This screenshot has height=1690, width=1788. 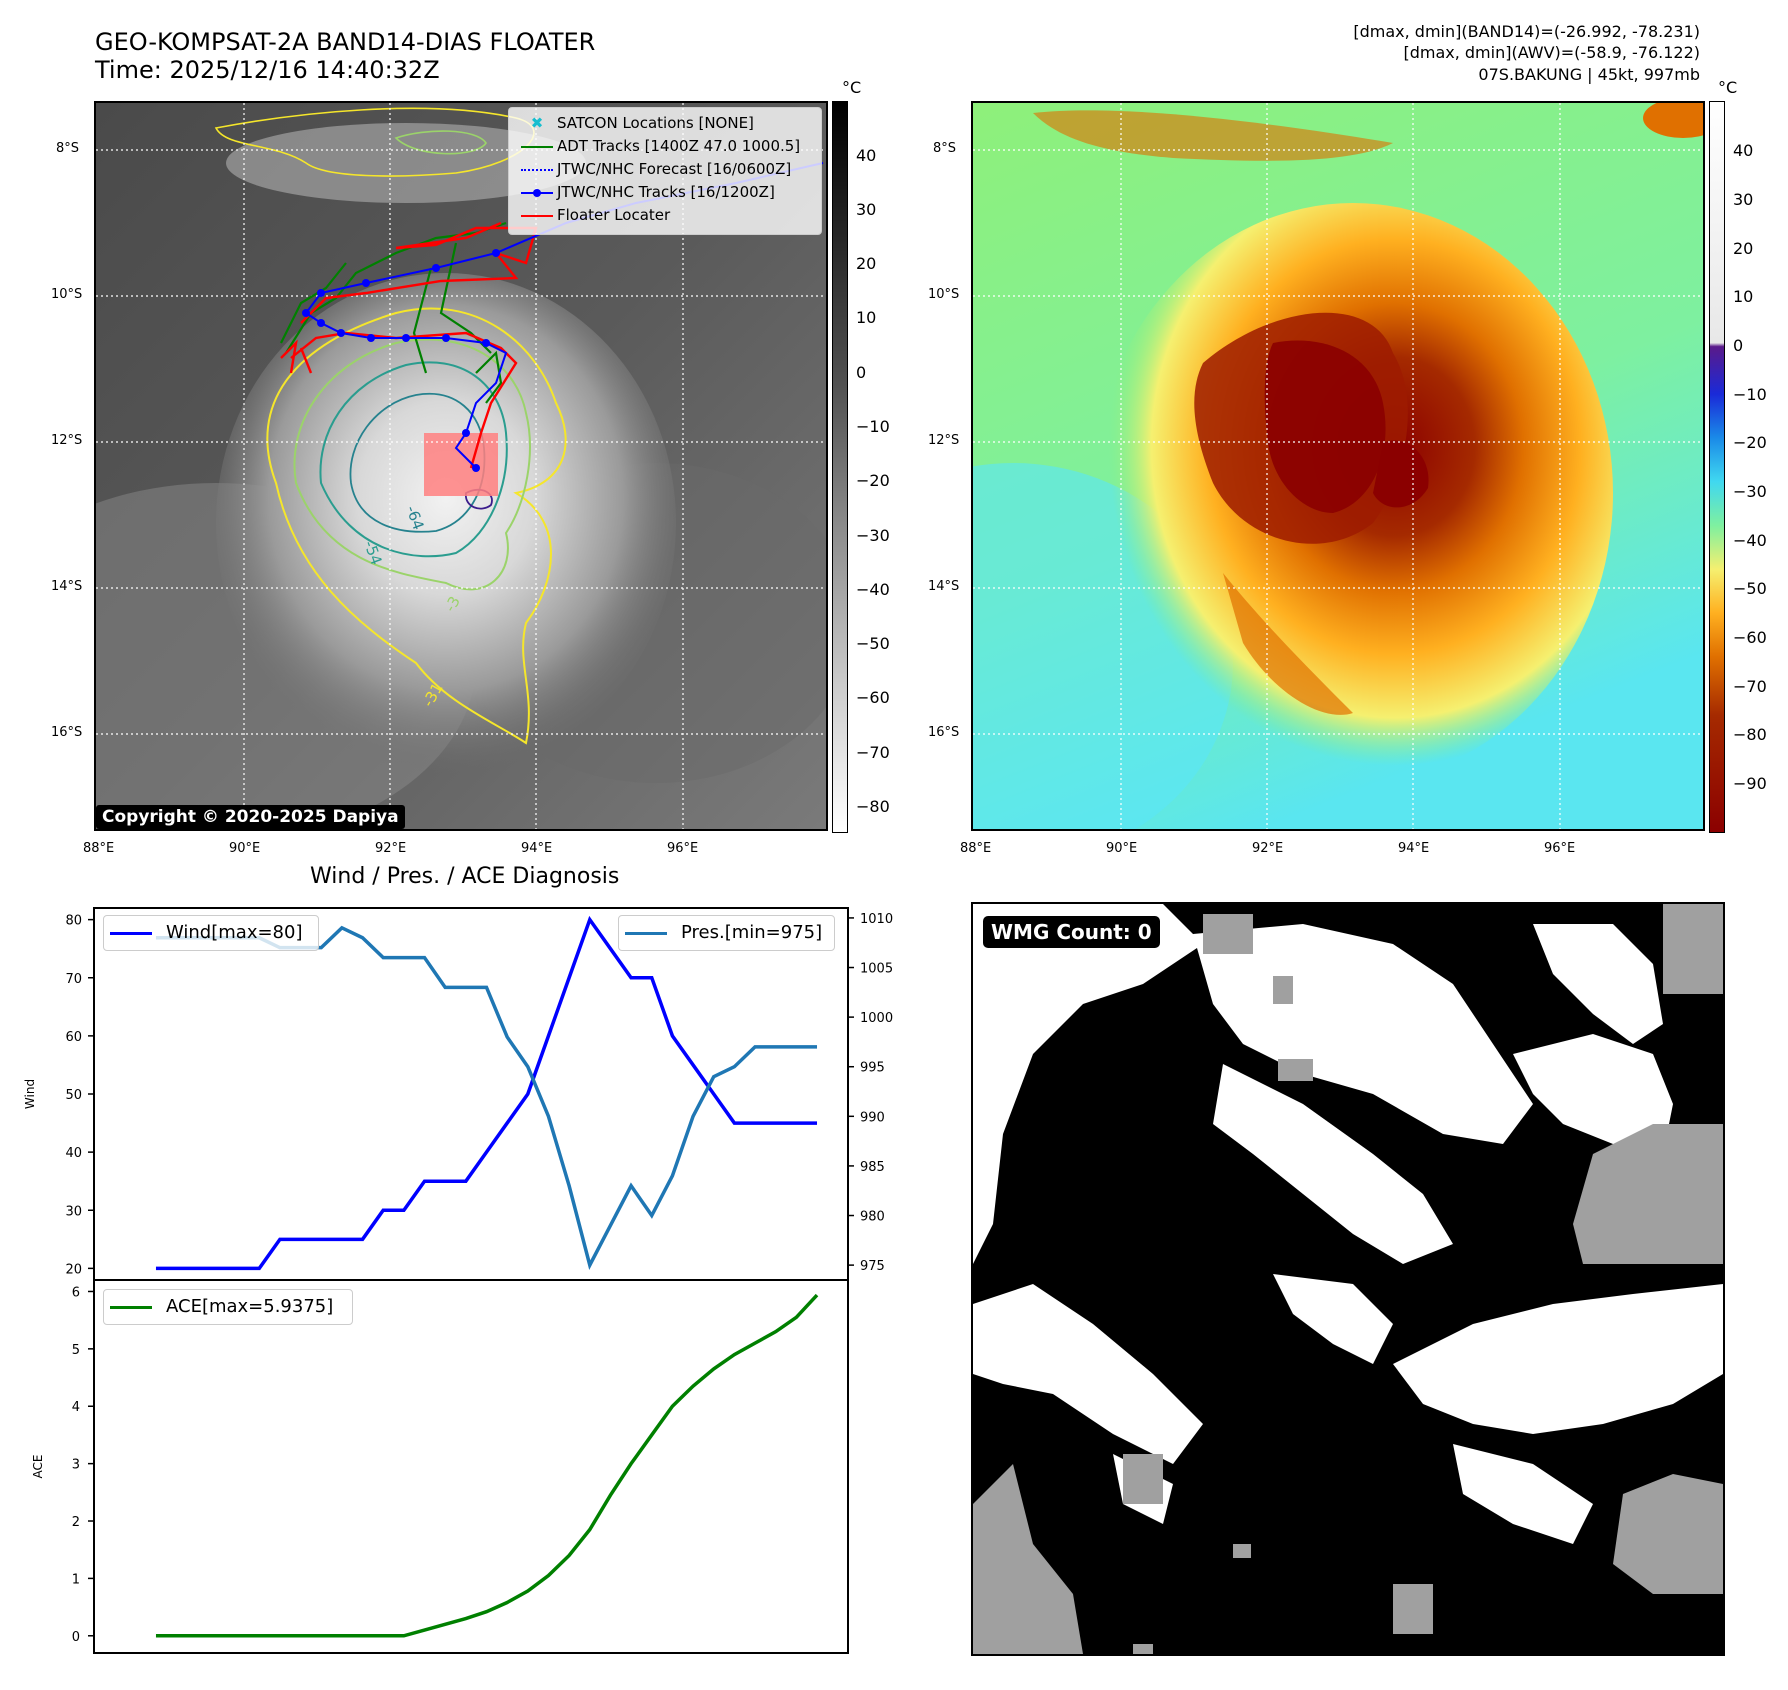 I want to click on cb-color-tick: 0, so click(x=1738, y=345).